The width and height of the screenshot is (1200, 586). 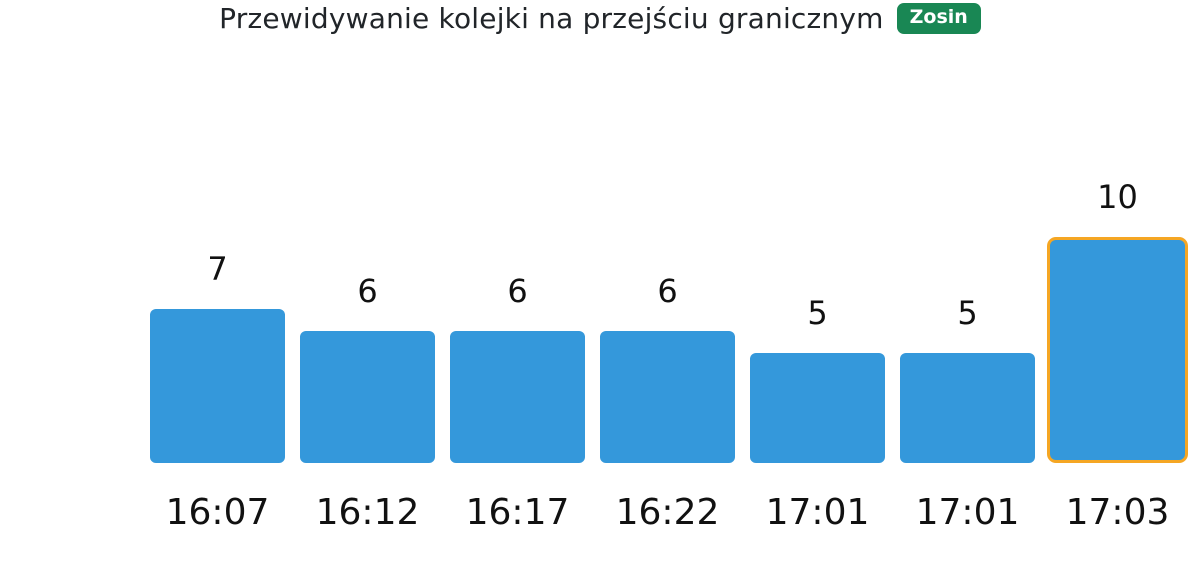 I want to click on bar-group: 7 16:07, so click(x=217, y=391).